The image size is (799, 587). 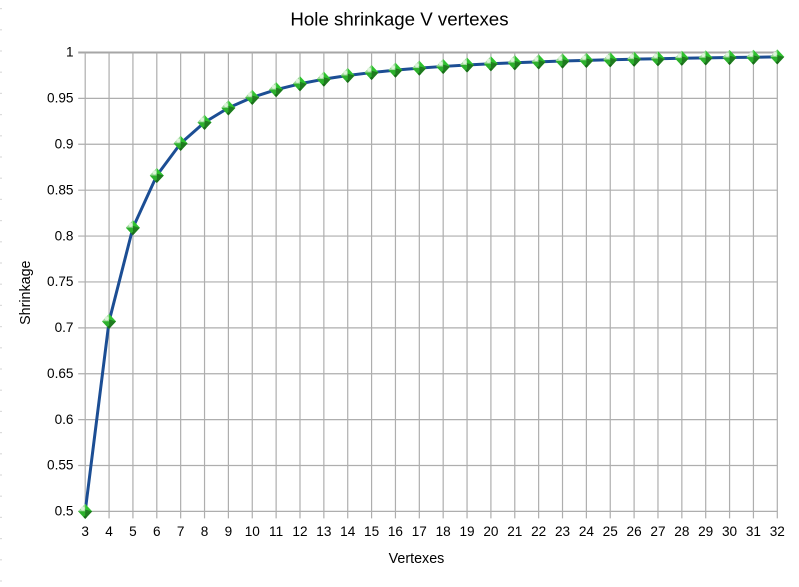 I want to click on svg-text: 28, so click(x=681, y=531).